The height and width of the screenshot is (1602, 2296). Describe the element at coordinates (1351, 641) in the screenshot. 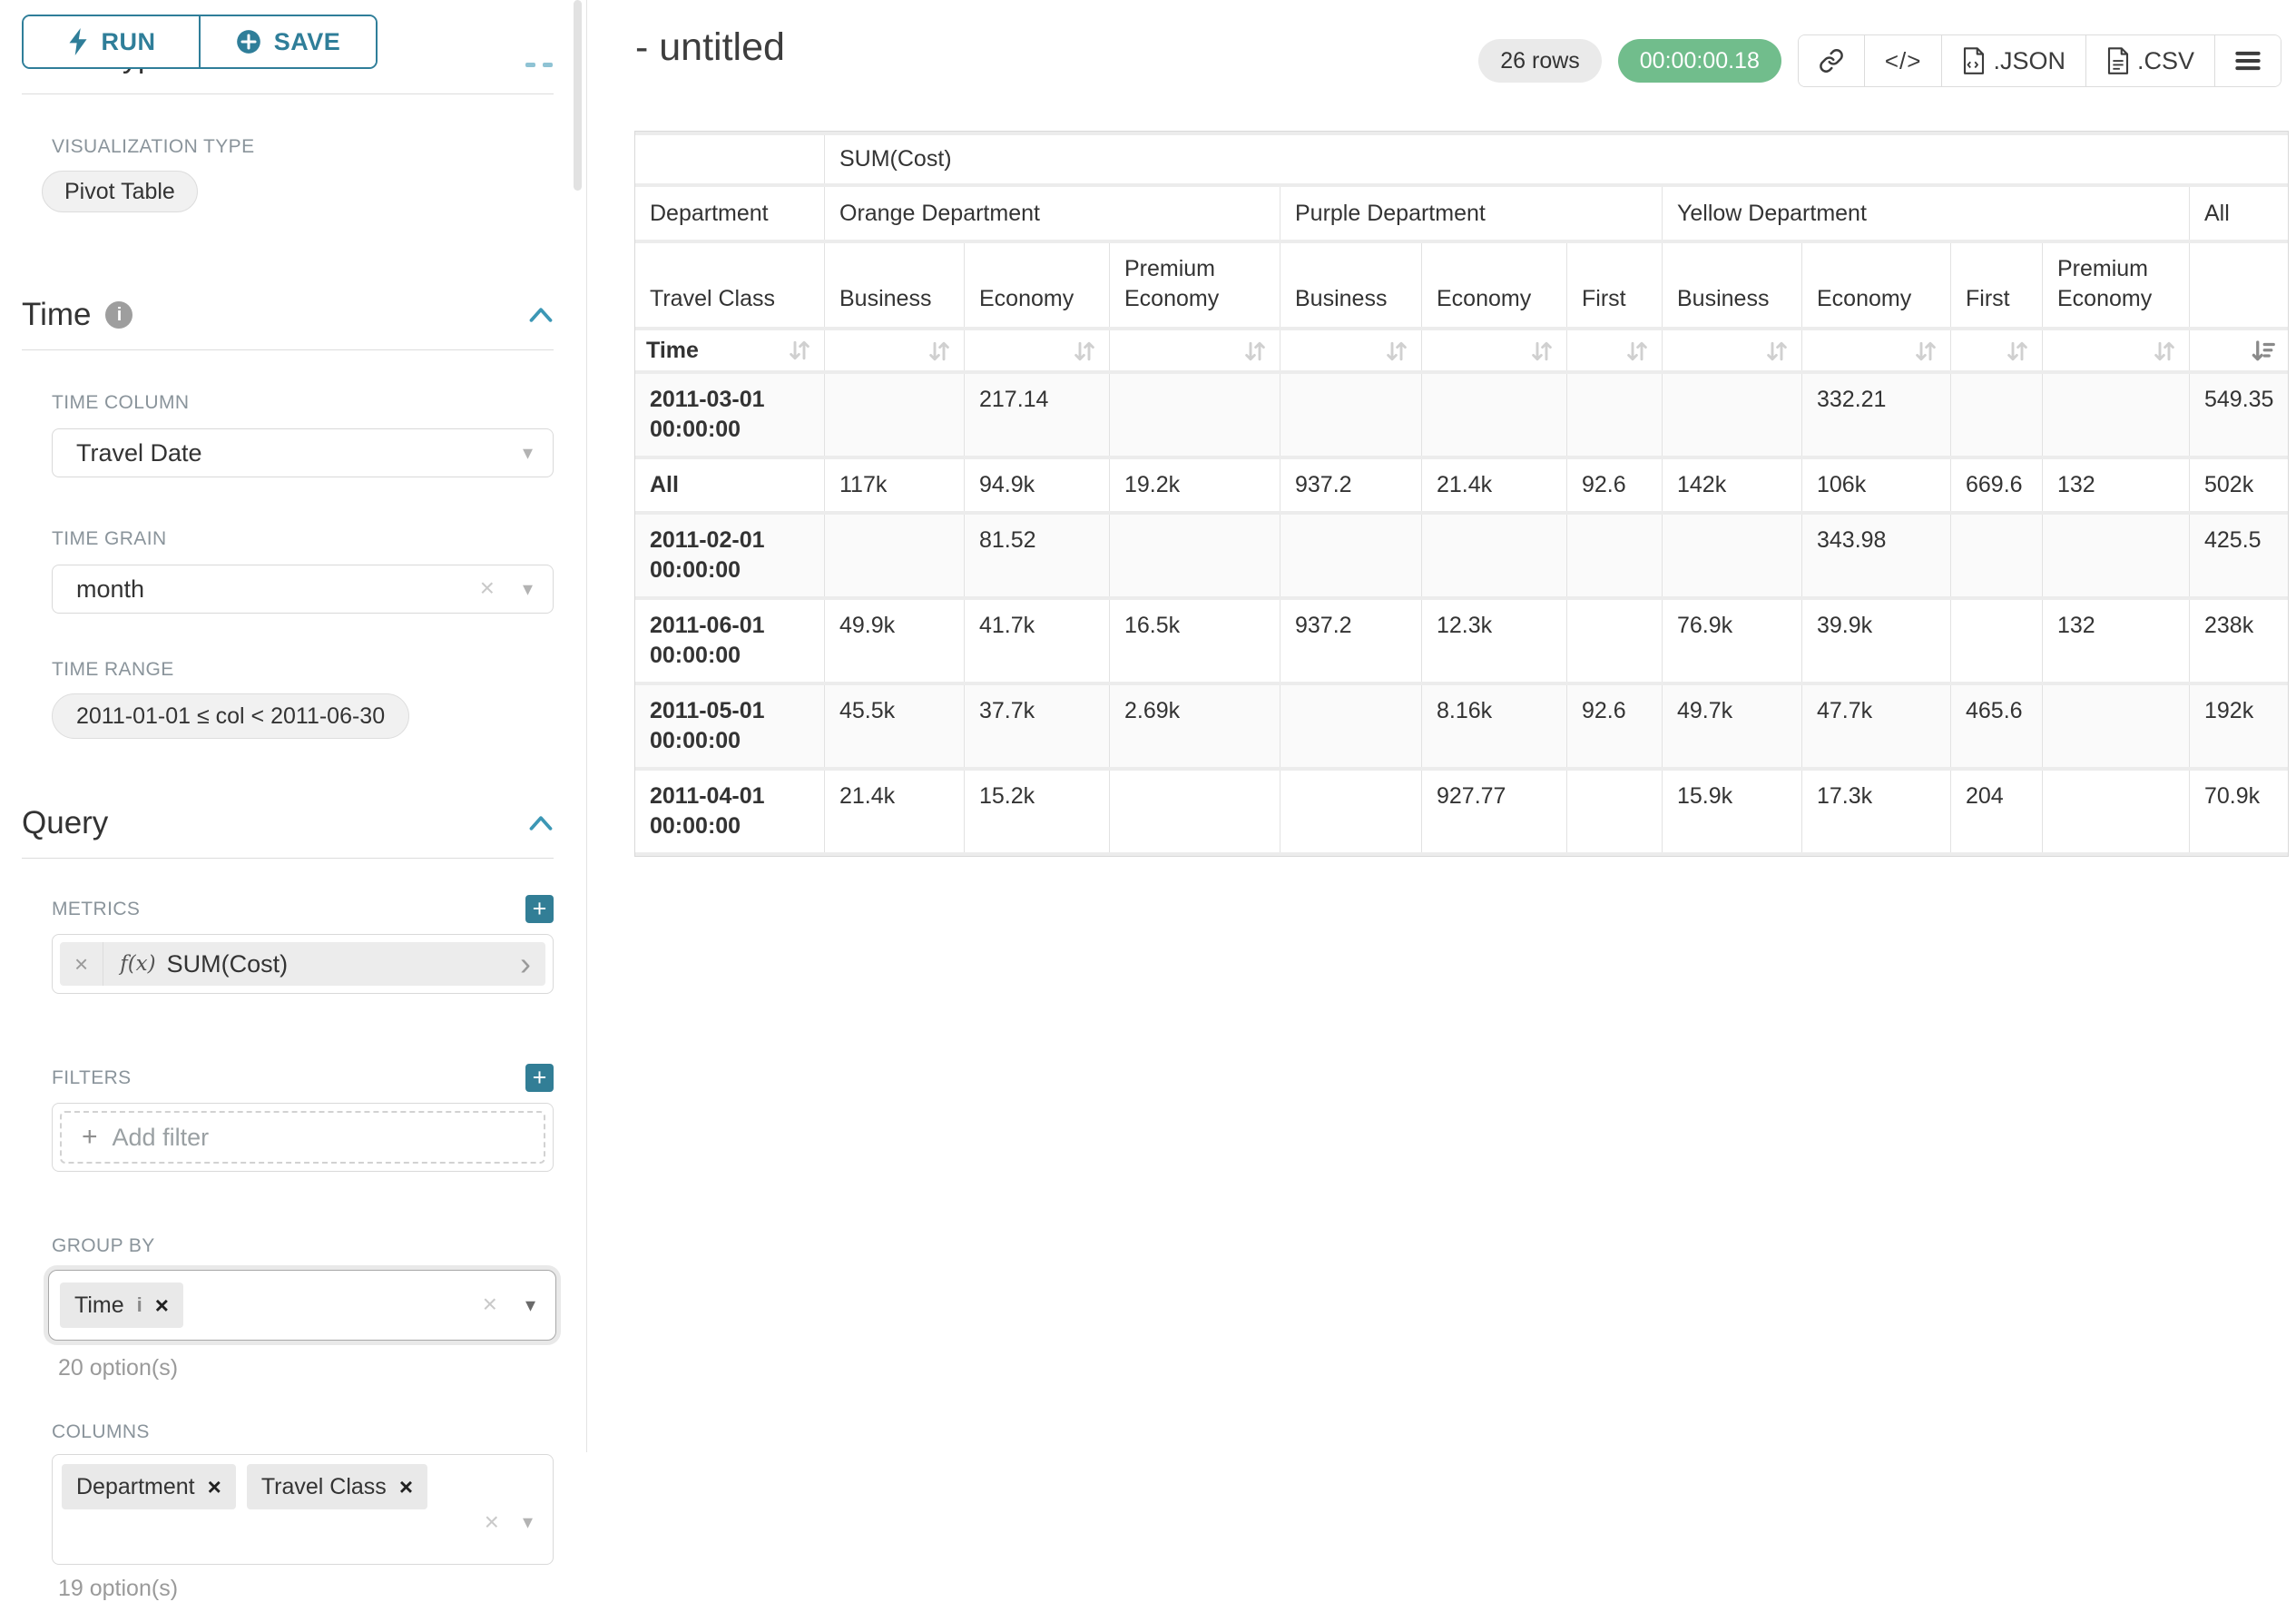

I see `cell: 937.2` at that location.